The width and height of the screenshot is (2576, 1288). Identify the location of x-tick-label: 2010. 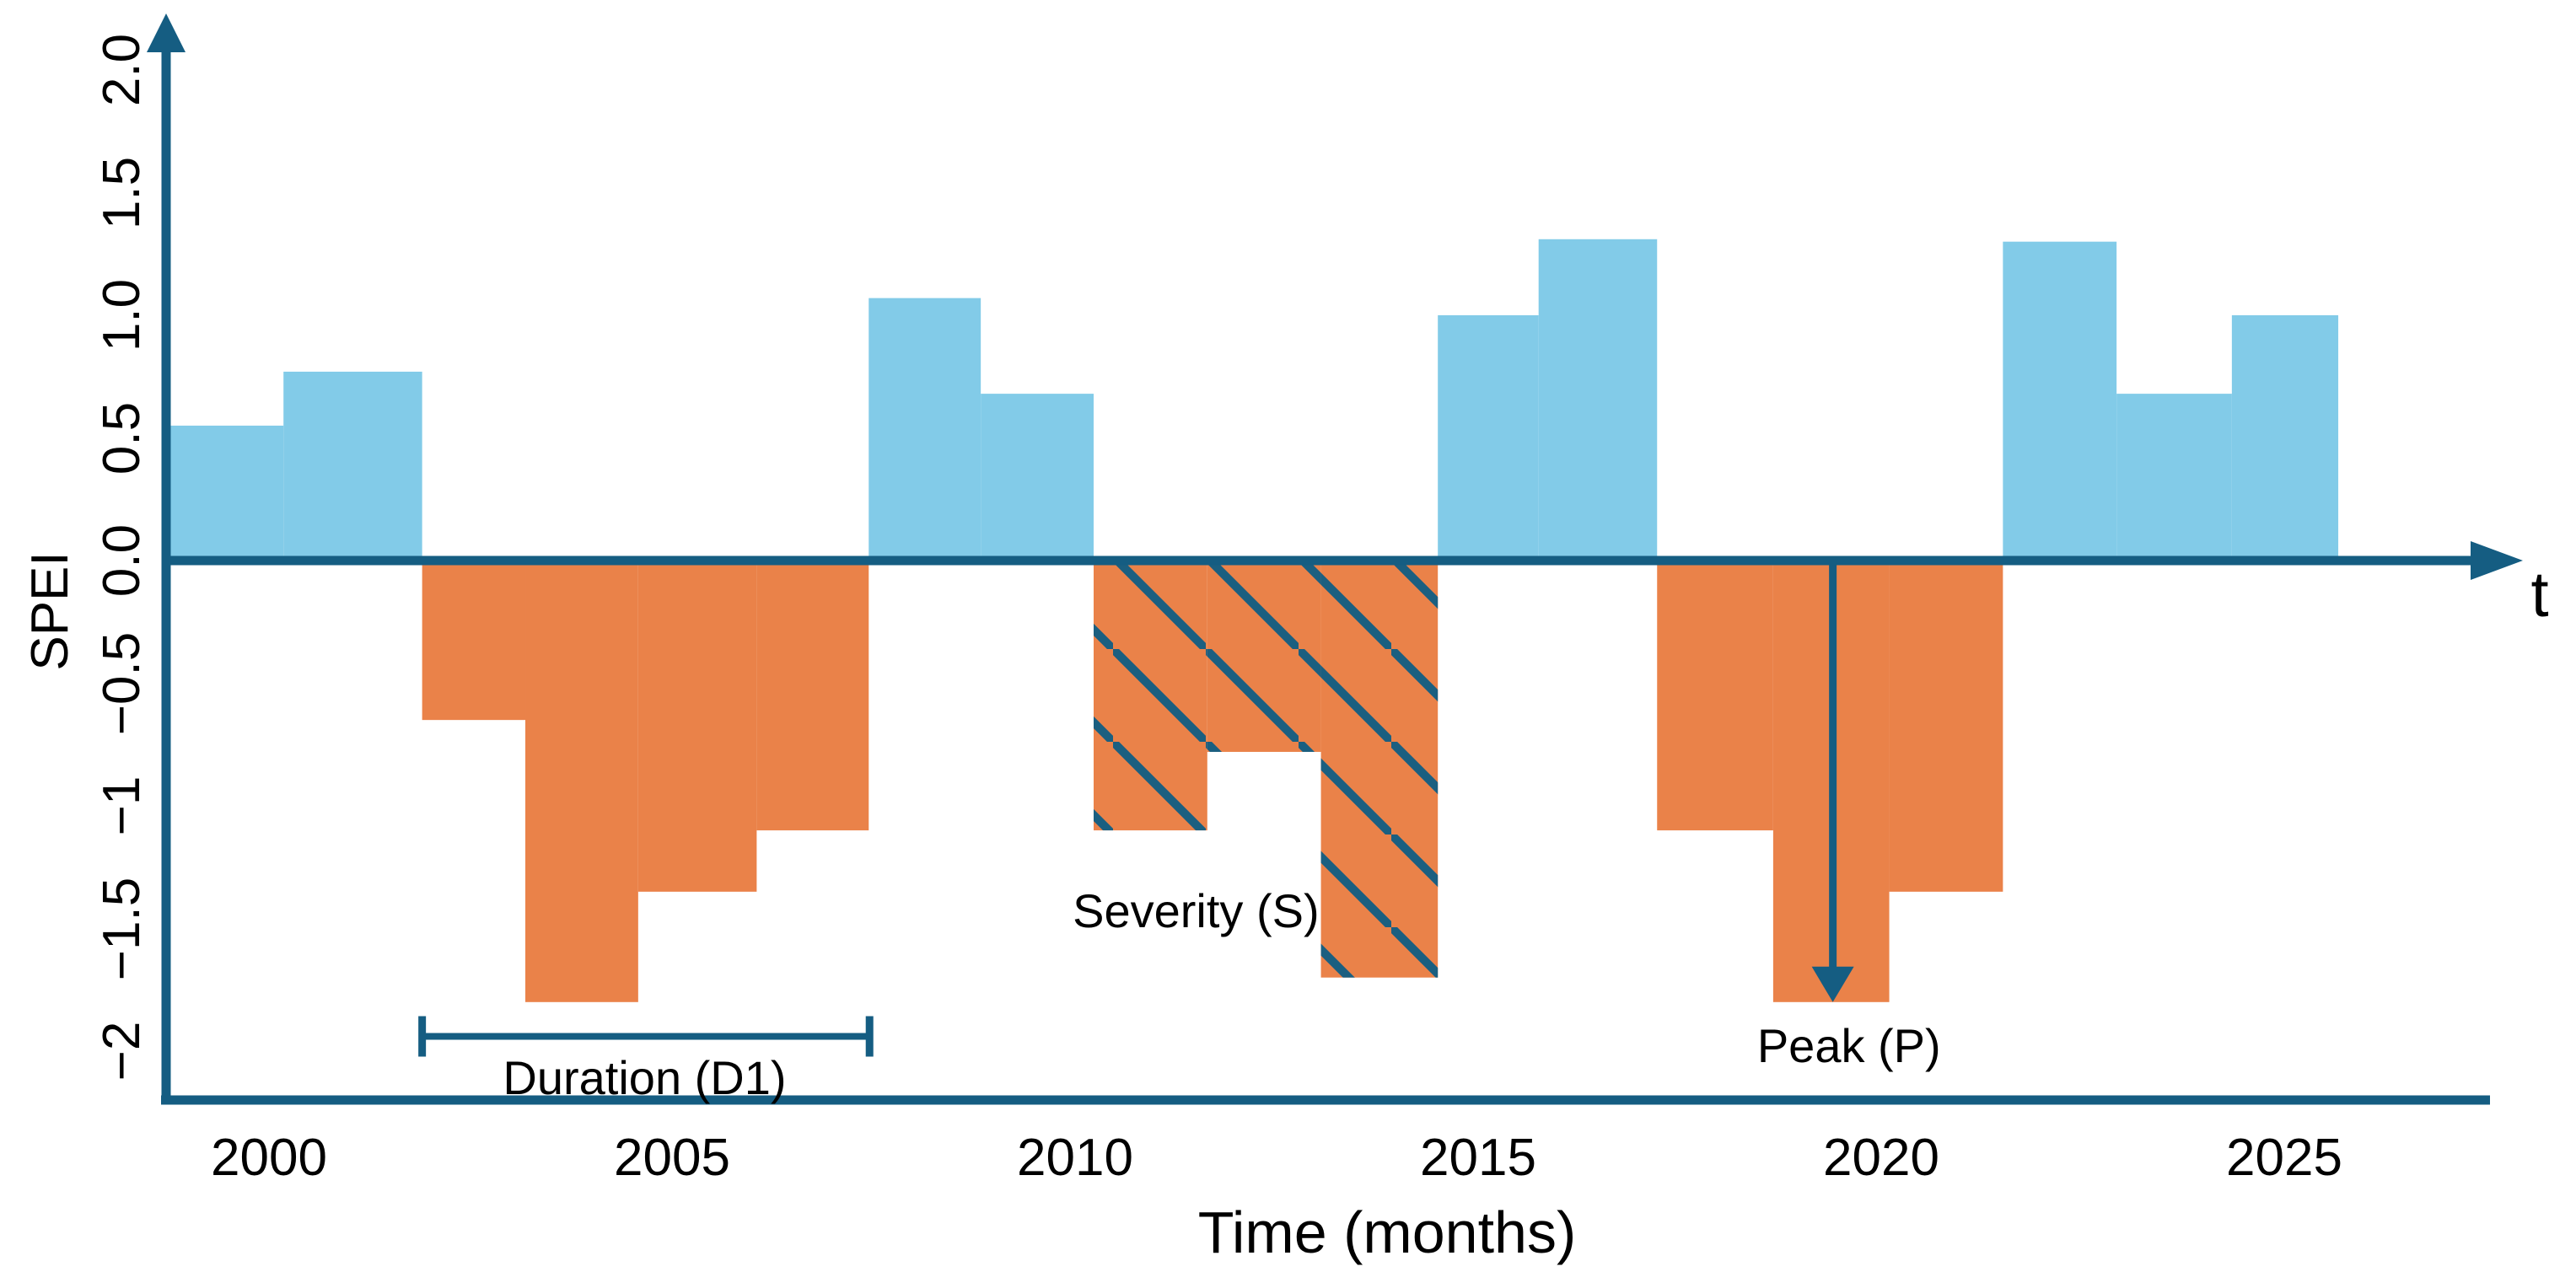
(1075, 1158).